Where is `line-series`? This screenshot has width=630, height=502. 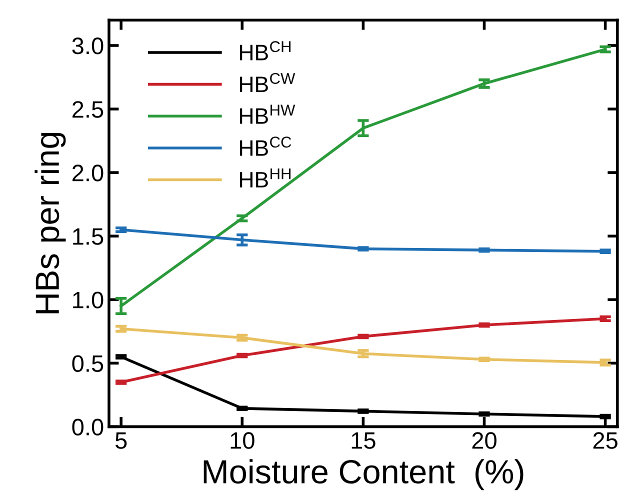
line-series is located at coordinates (363, 345).